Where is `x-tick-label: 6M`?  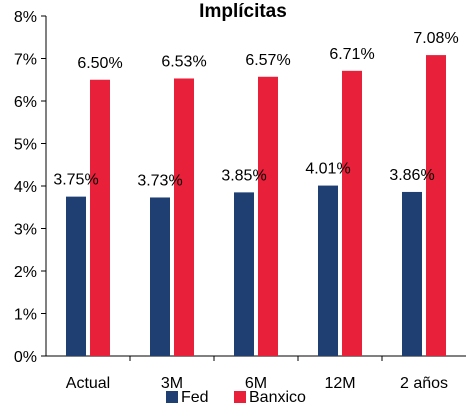
x-tick-label: 6M is located at coordinates (256, 383).